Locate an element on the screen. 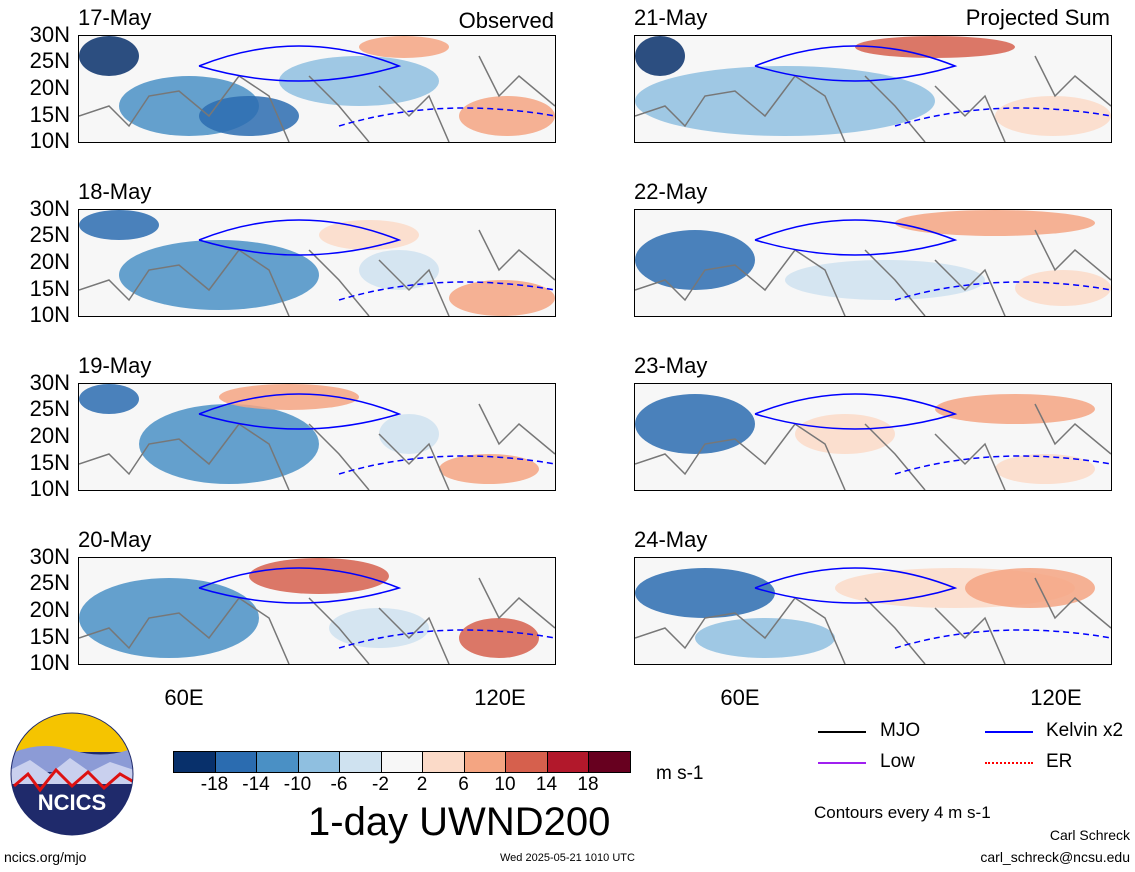 This screenshot has height=872, width=1135. legend-label-mjo: MJO is located at coordinates (900, 730).